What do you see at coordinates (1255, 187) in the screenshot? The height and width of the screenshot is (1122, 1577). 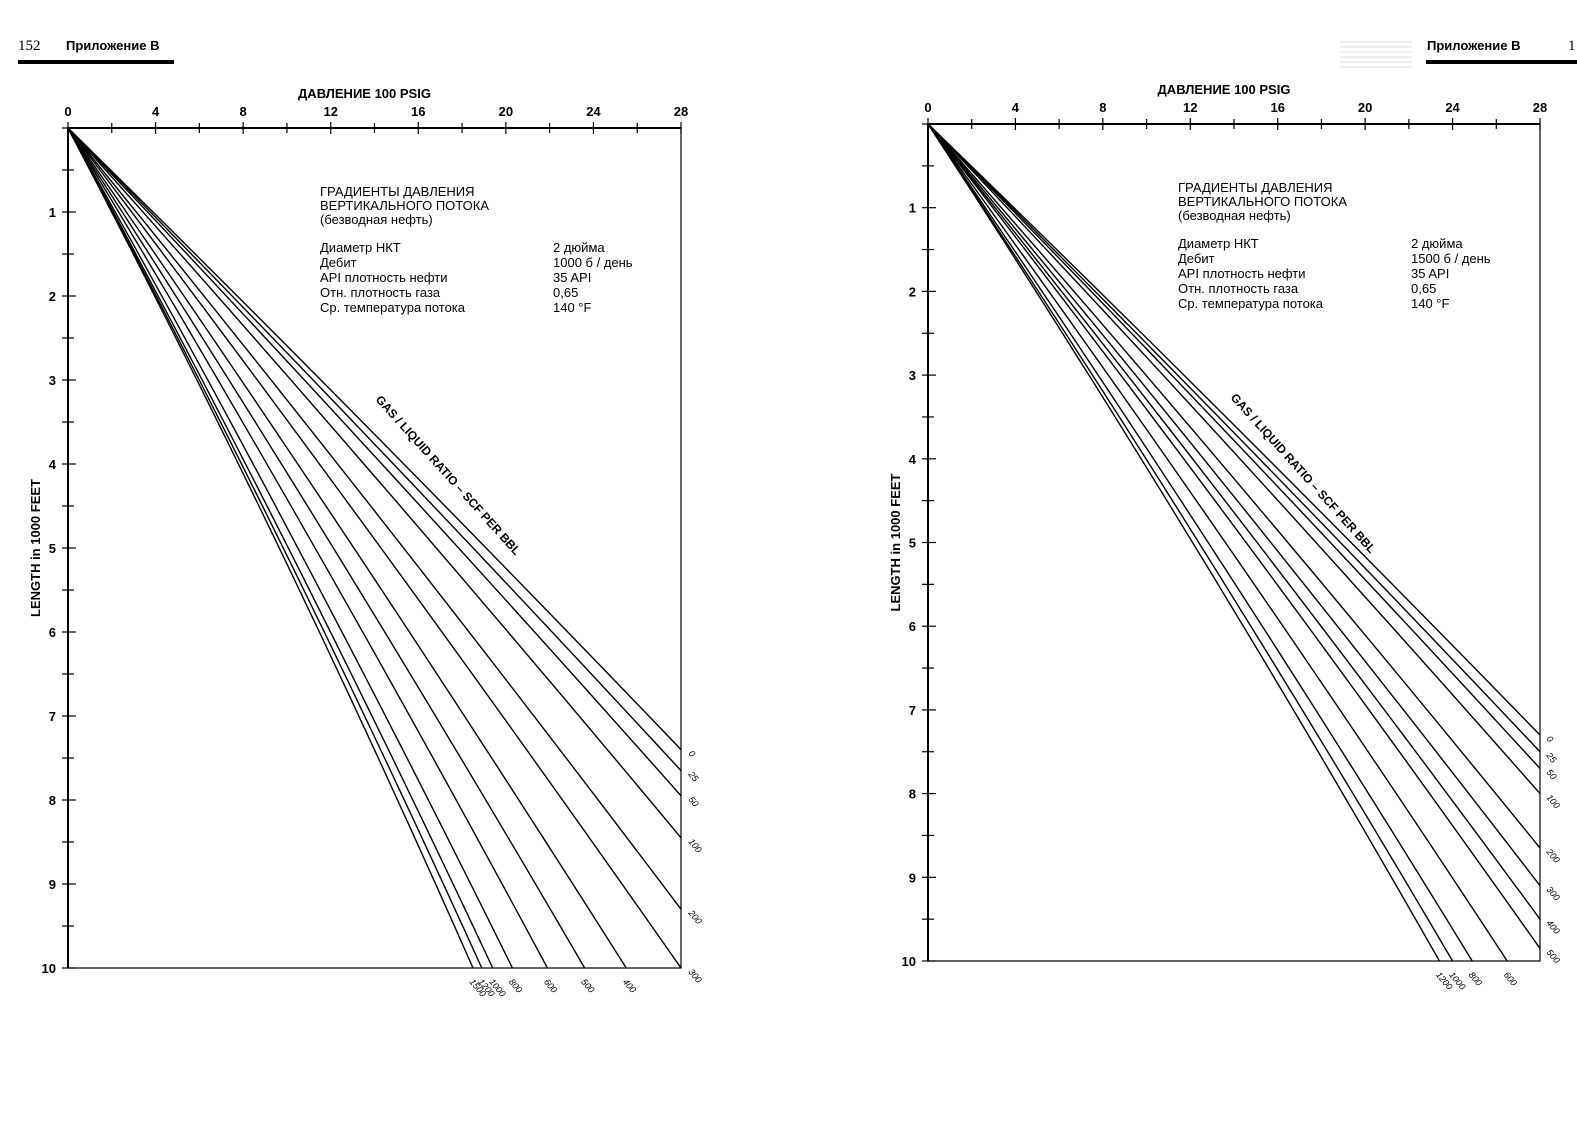 I see `chart-title-line: ГРАДИЕНТЫ ДАВЛЕНИЯ` at bounding box center [1255, 187].